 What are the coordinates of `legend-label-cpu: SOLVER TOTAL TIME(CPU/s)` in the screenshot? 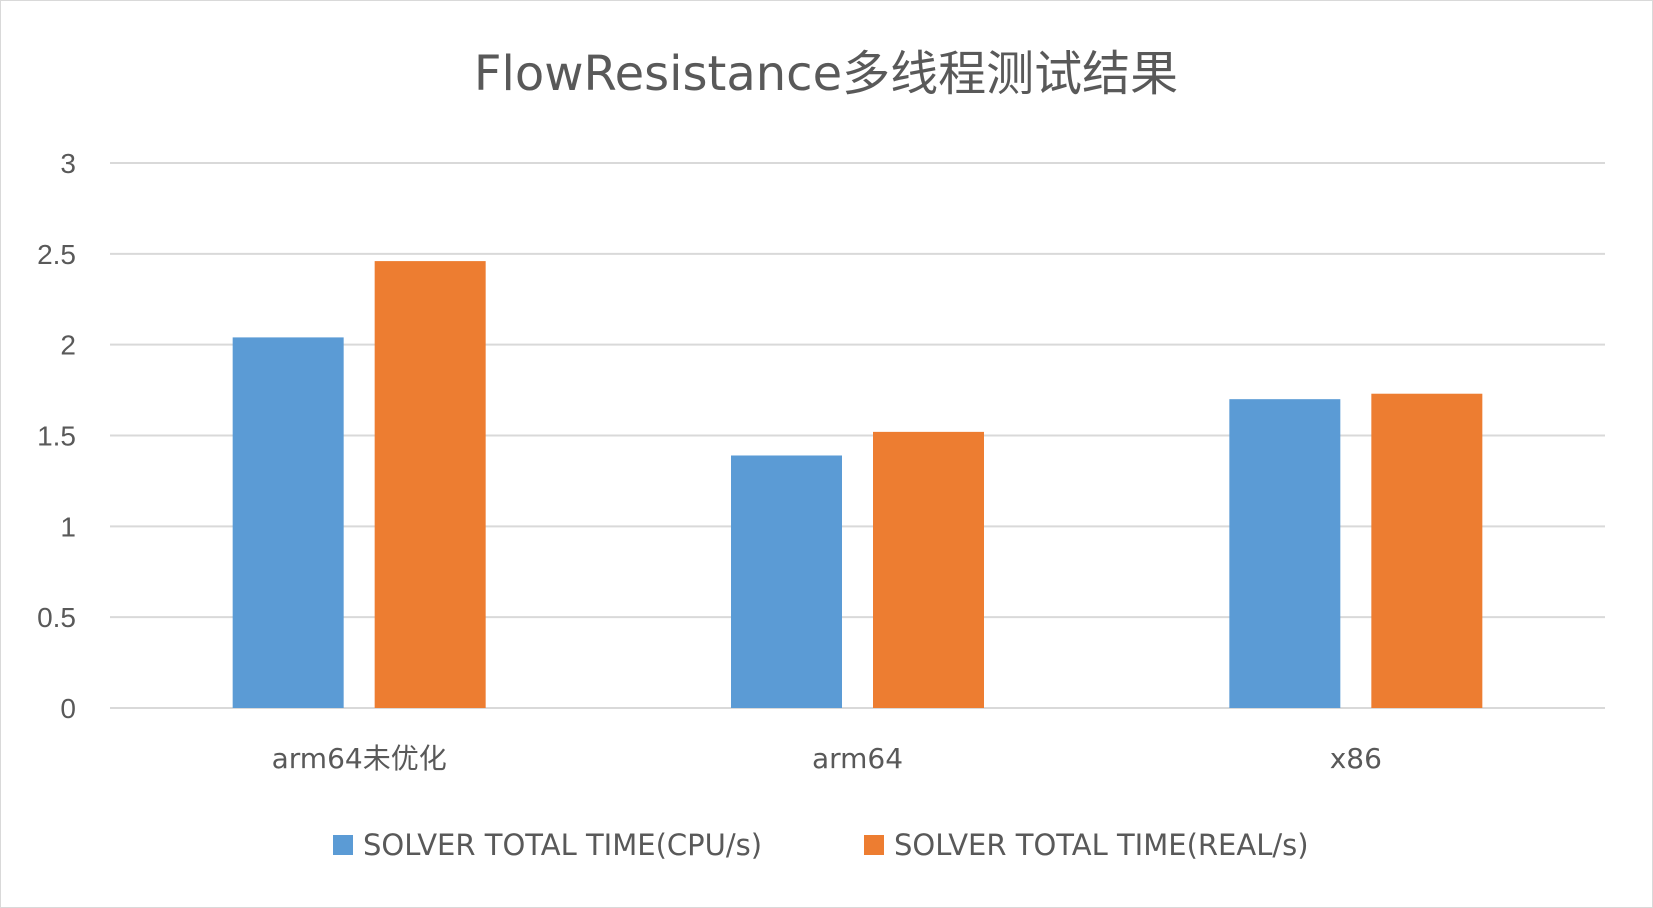 It's located at (562, 845).